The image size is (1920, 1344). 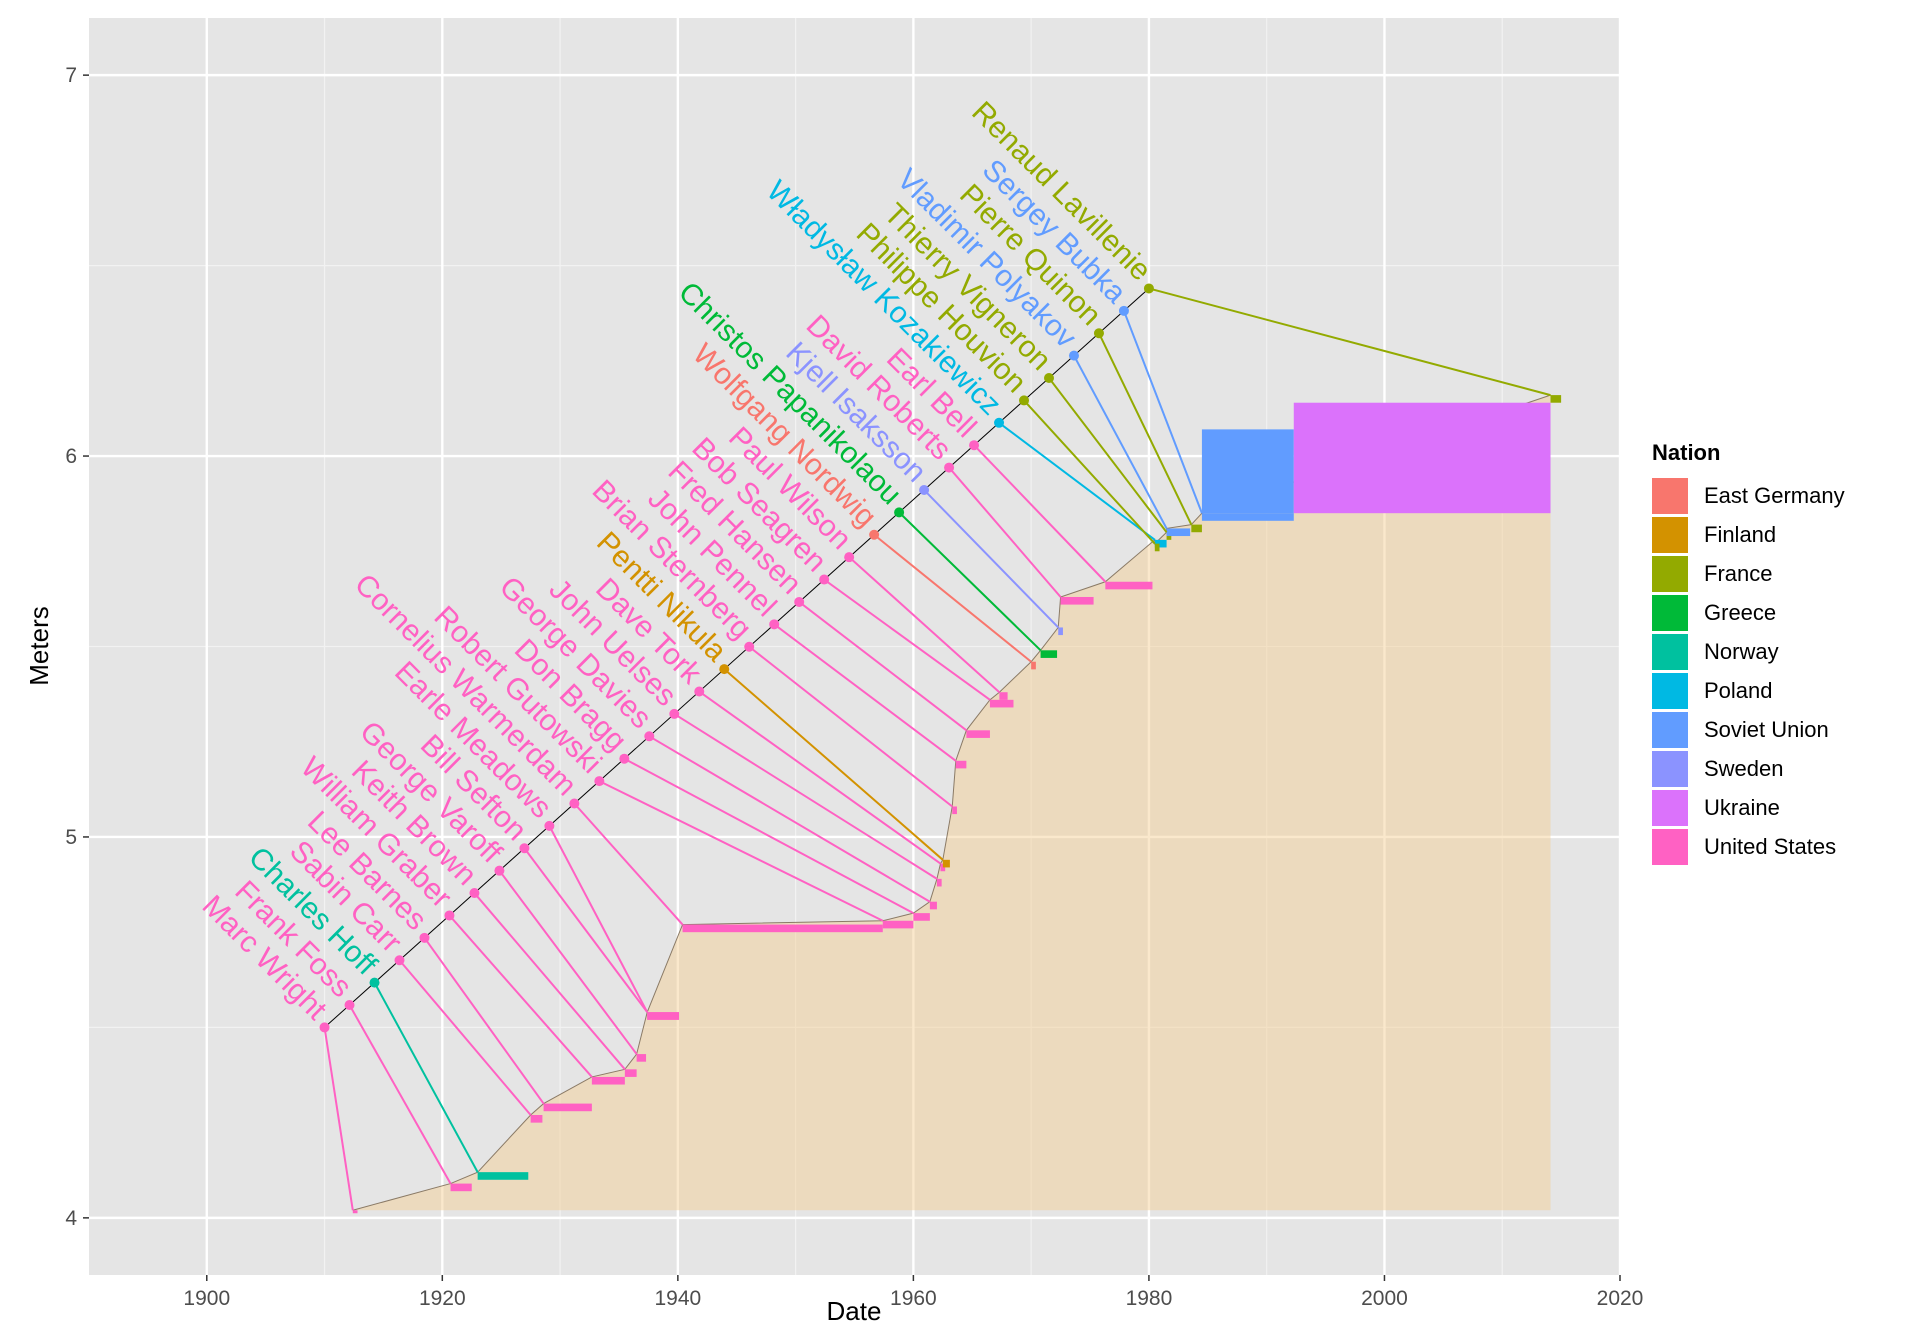 I want to click on x-tick-label: 1900, so click(x=206, y=1298).